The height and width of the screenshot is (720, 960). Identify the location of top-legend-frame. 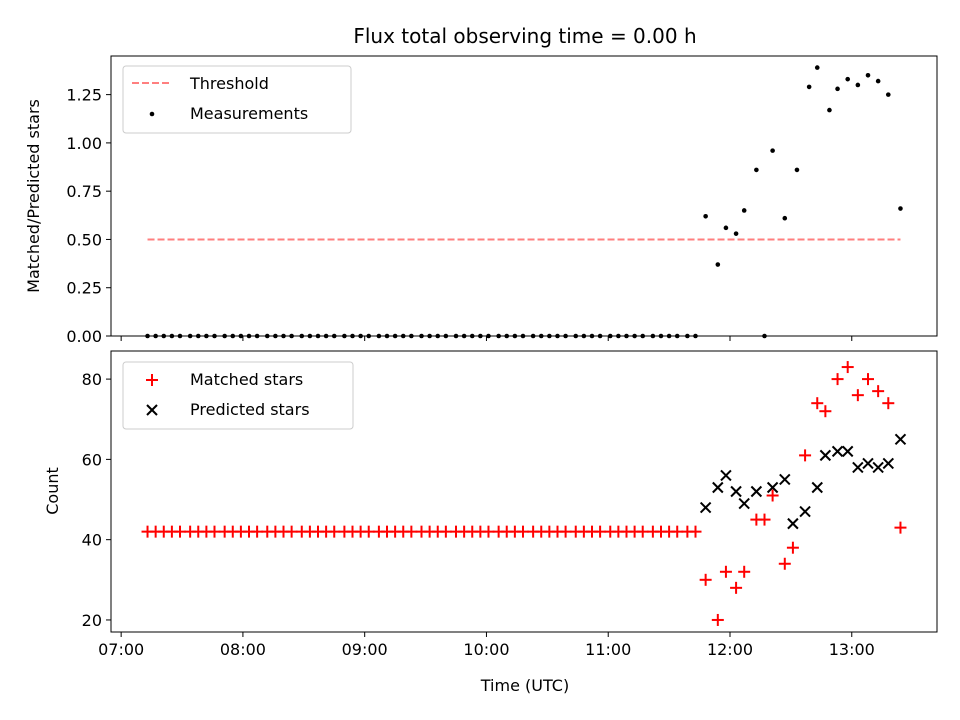
(237, 99).